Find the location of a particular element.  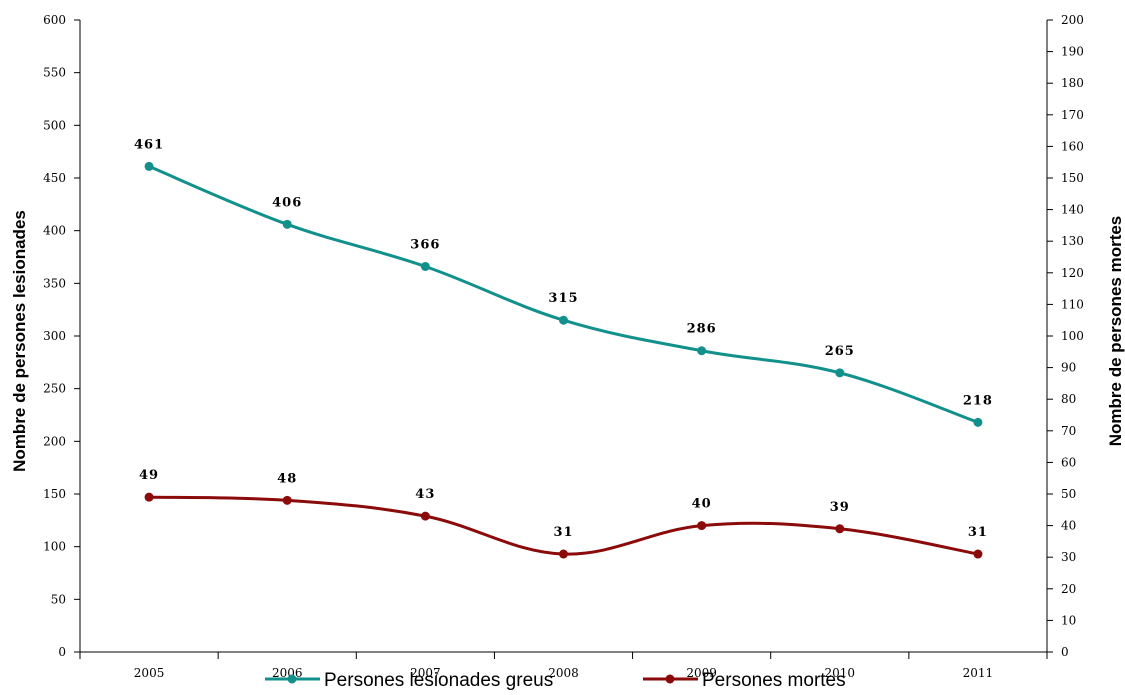

data-label: 265 is located at coordinates (840, 351).